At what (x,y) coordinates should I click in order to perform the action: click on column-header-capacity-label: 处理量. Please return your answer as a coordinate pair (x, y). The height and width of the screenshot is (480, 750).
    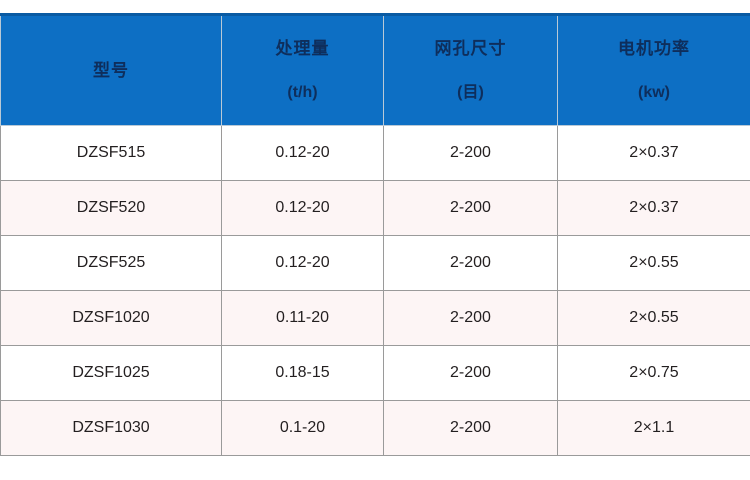
    Looking at the image, I should click on (302, 48).